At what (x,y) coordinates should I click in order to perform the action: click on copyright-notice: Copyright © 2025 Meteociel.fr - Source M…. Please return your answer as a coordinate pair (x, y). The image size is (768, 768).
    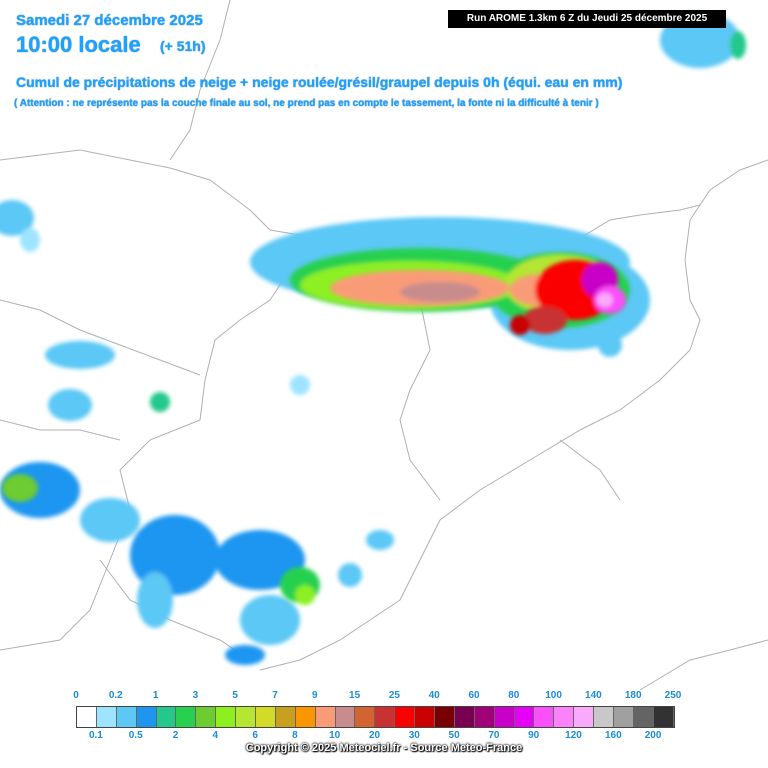
    Looking at the image, I should click on (384, 748).